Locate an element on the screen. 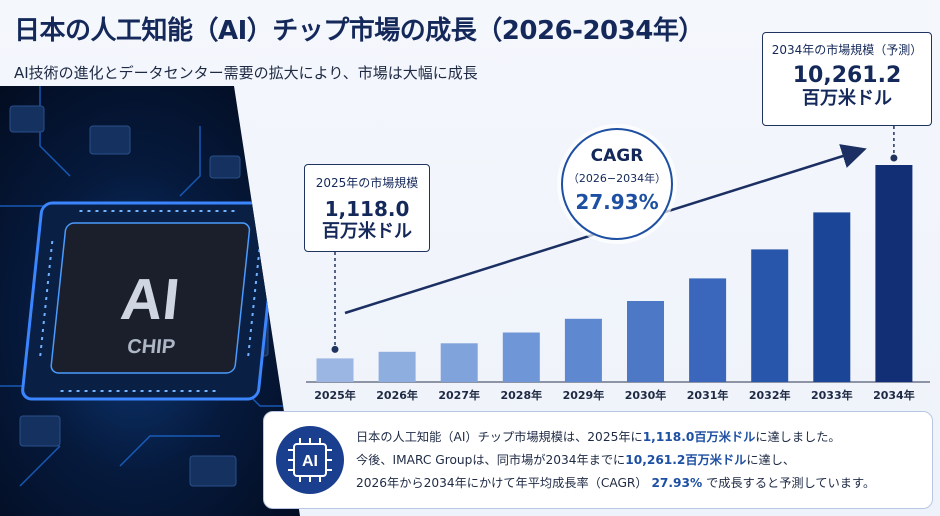 The height and width of the screenshot is (516, 940). cagr-period: （2026−2034年） is located at coordinates (617, 178).